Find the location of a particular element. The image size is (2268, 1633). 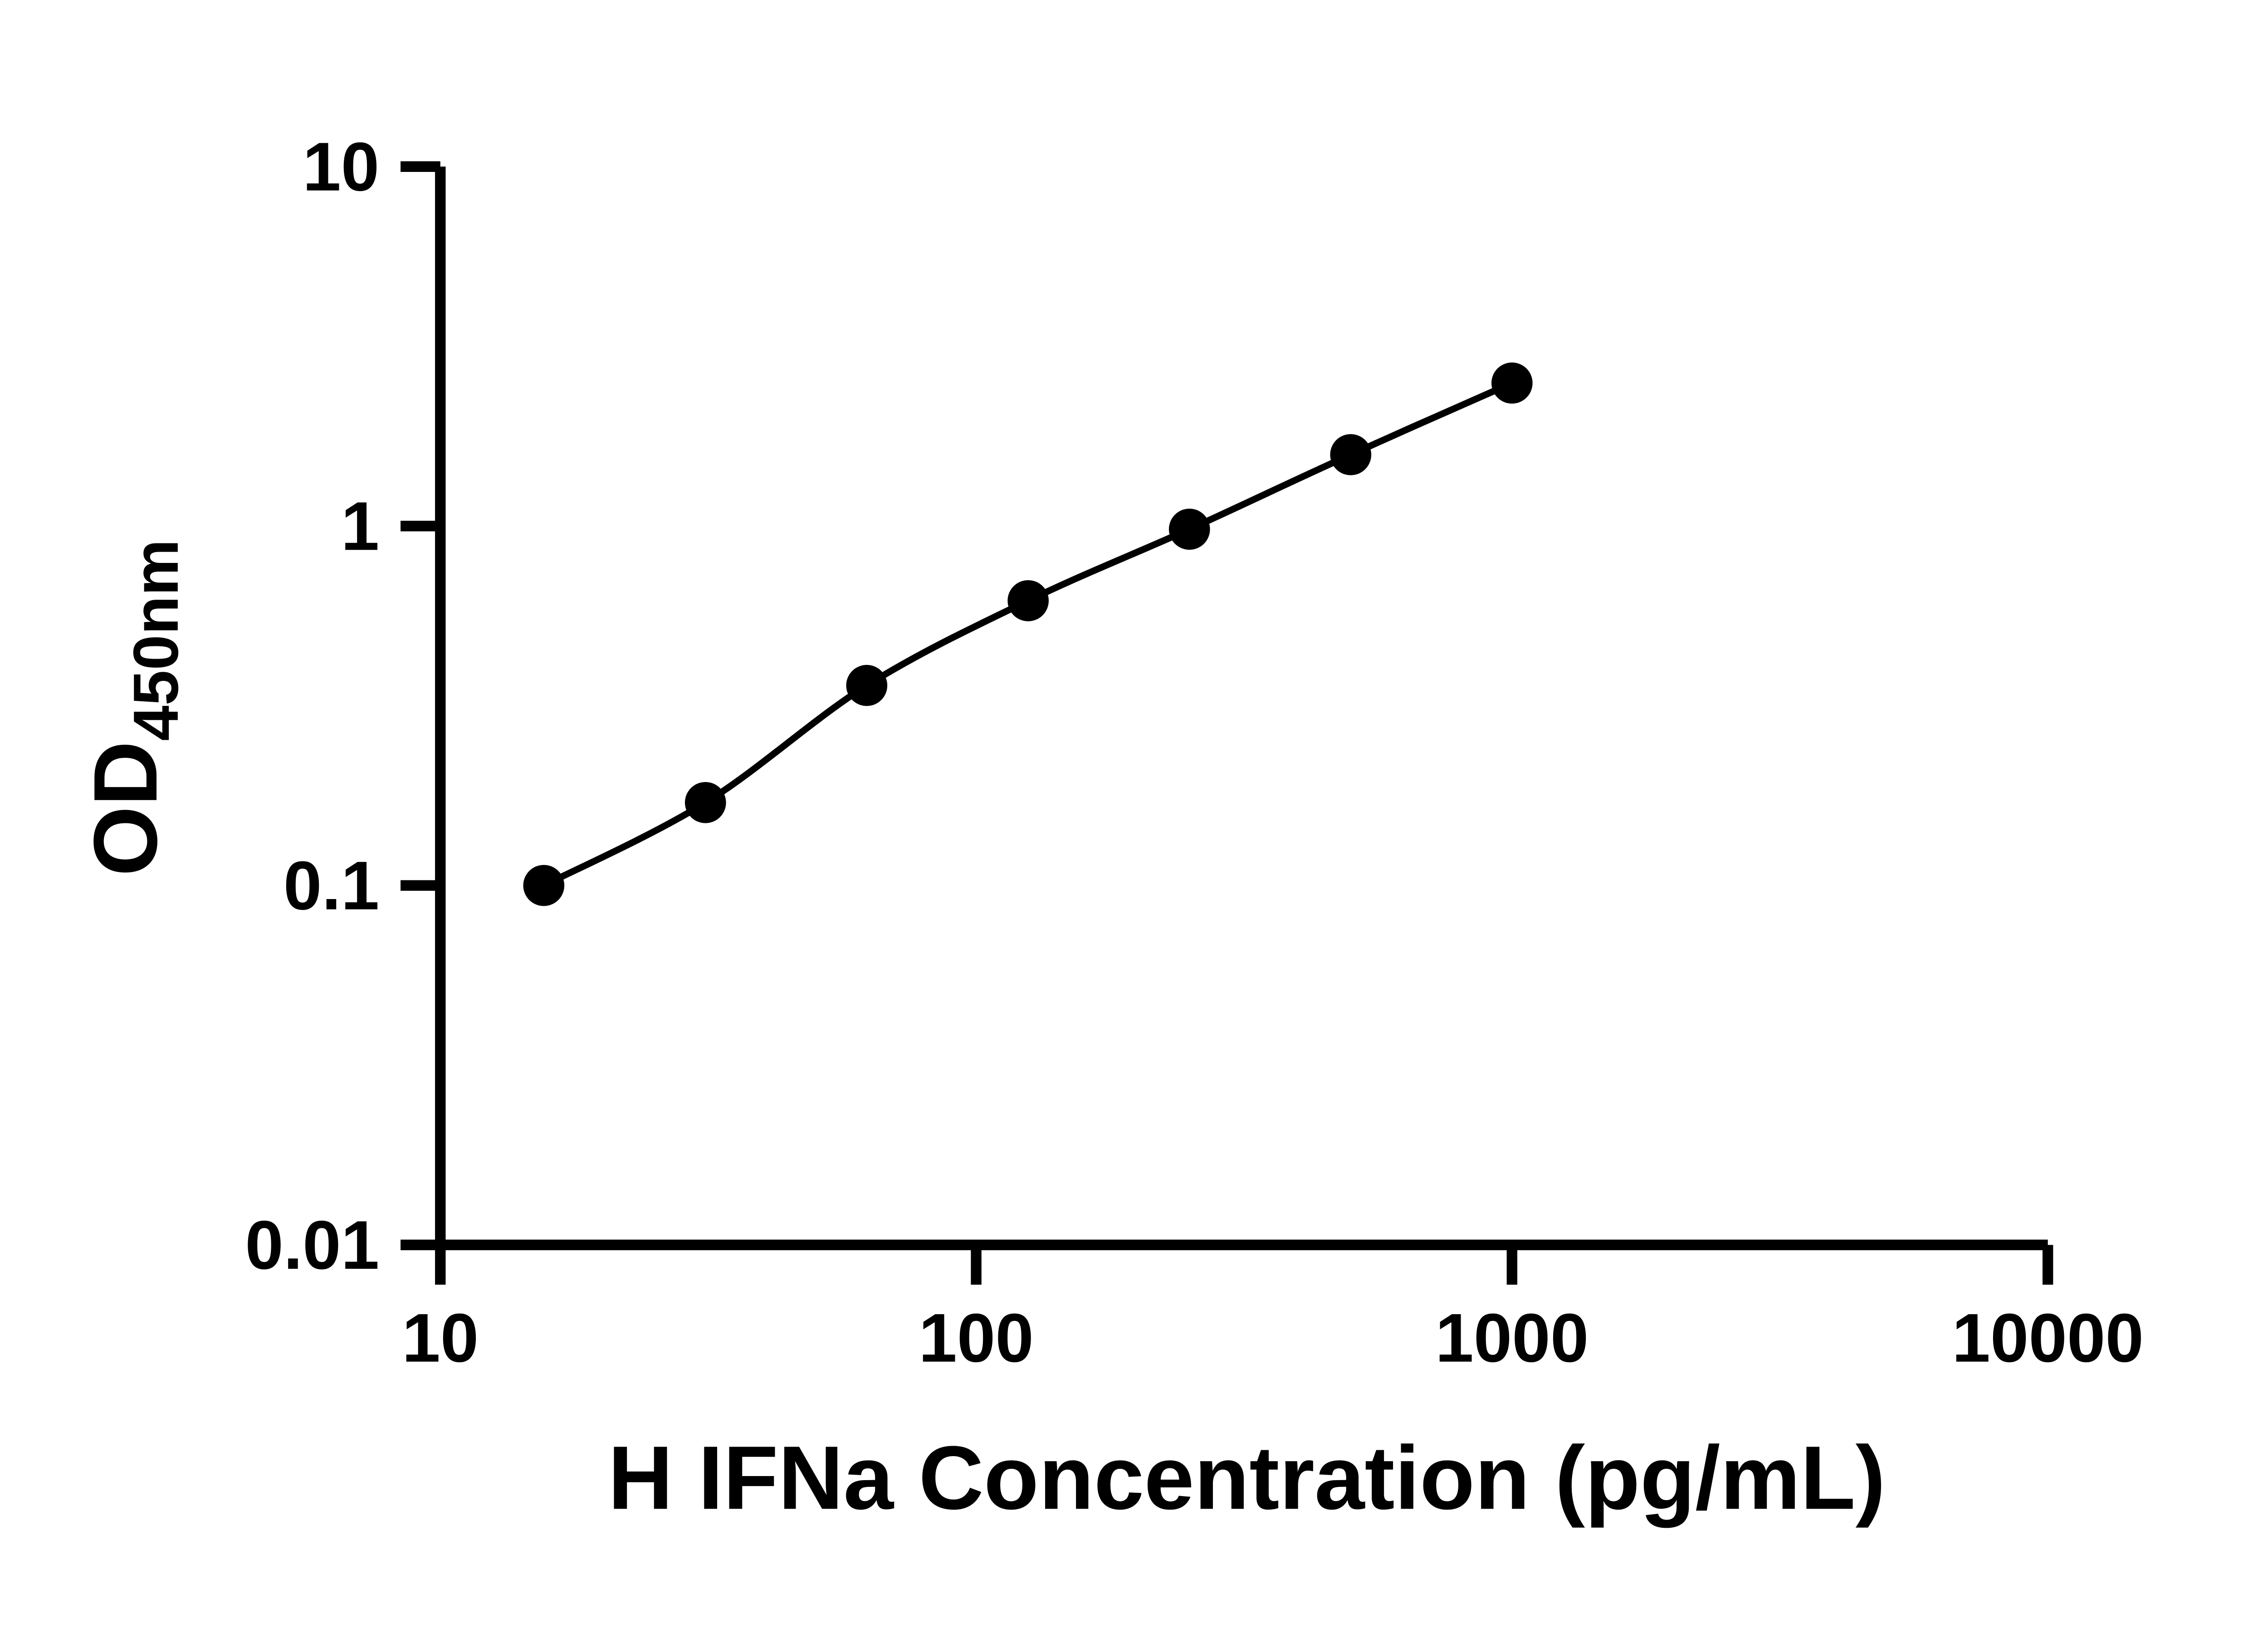

x-axis-title: H IFNa Concentration (pg/mL) is located at coordinates (1247, 1478).